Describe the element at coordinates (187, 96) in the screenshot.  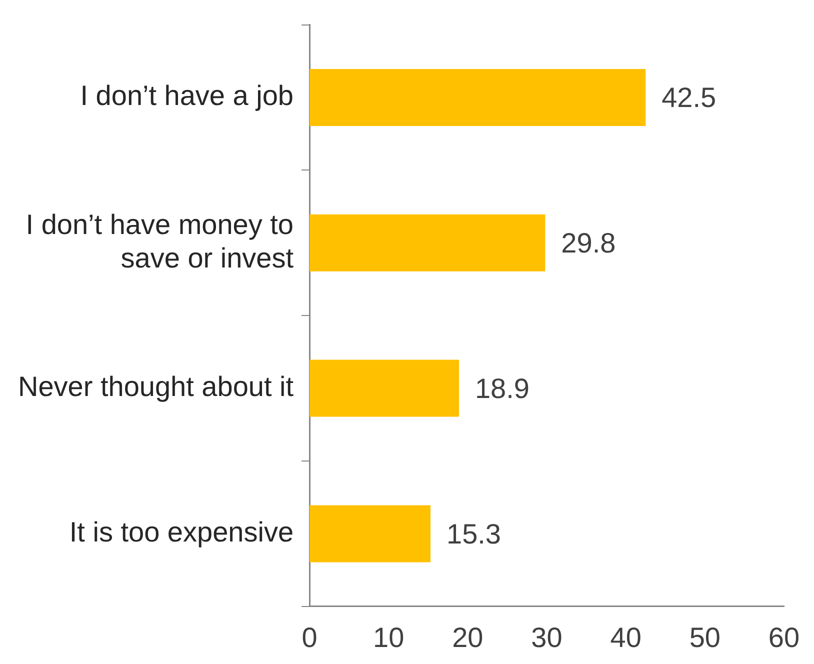
I see `y-tick-label: I don’t have a job` at that location.